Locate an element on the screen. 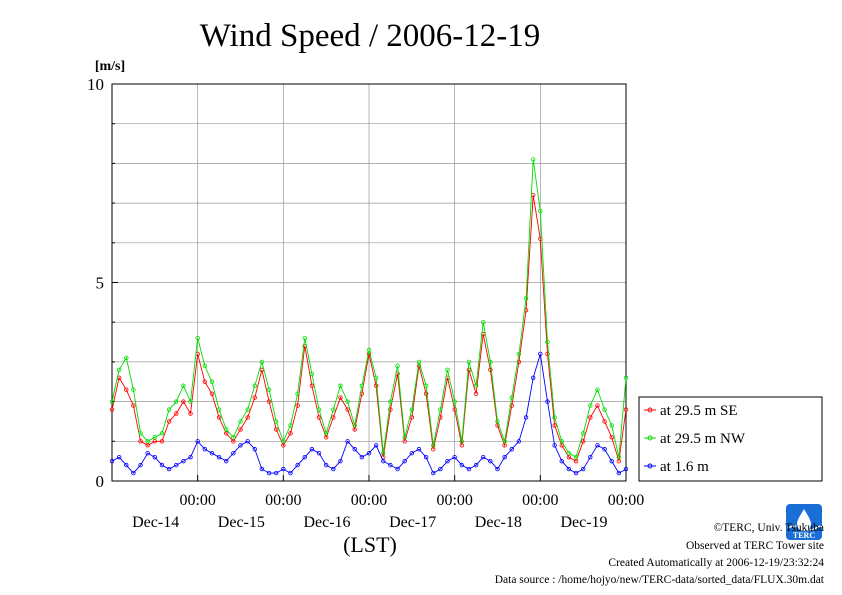 This screenshot has width=842, height=595. legend-box is located at coordinates (730, 439).